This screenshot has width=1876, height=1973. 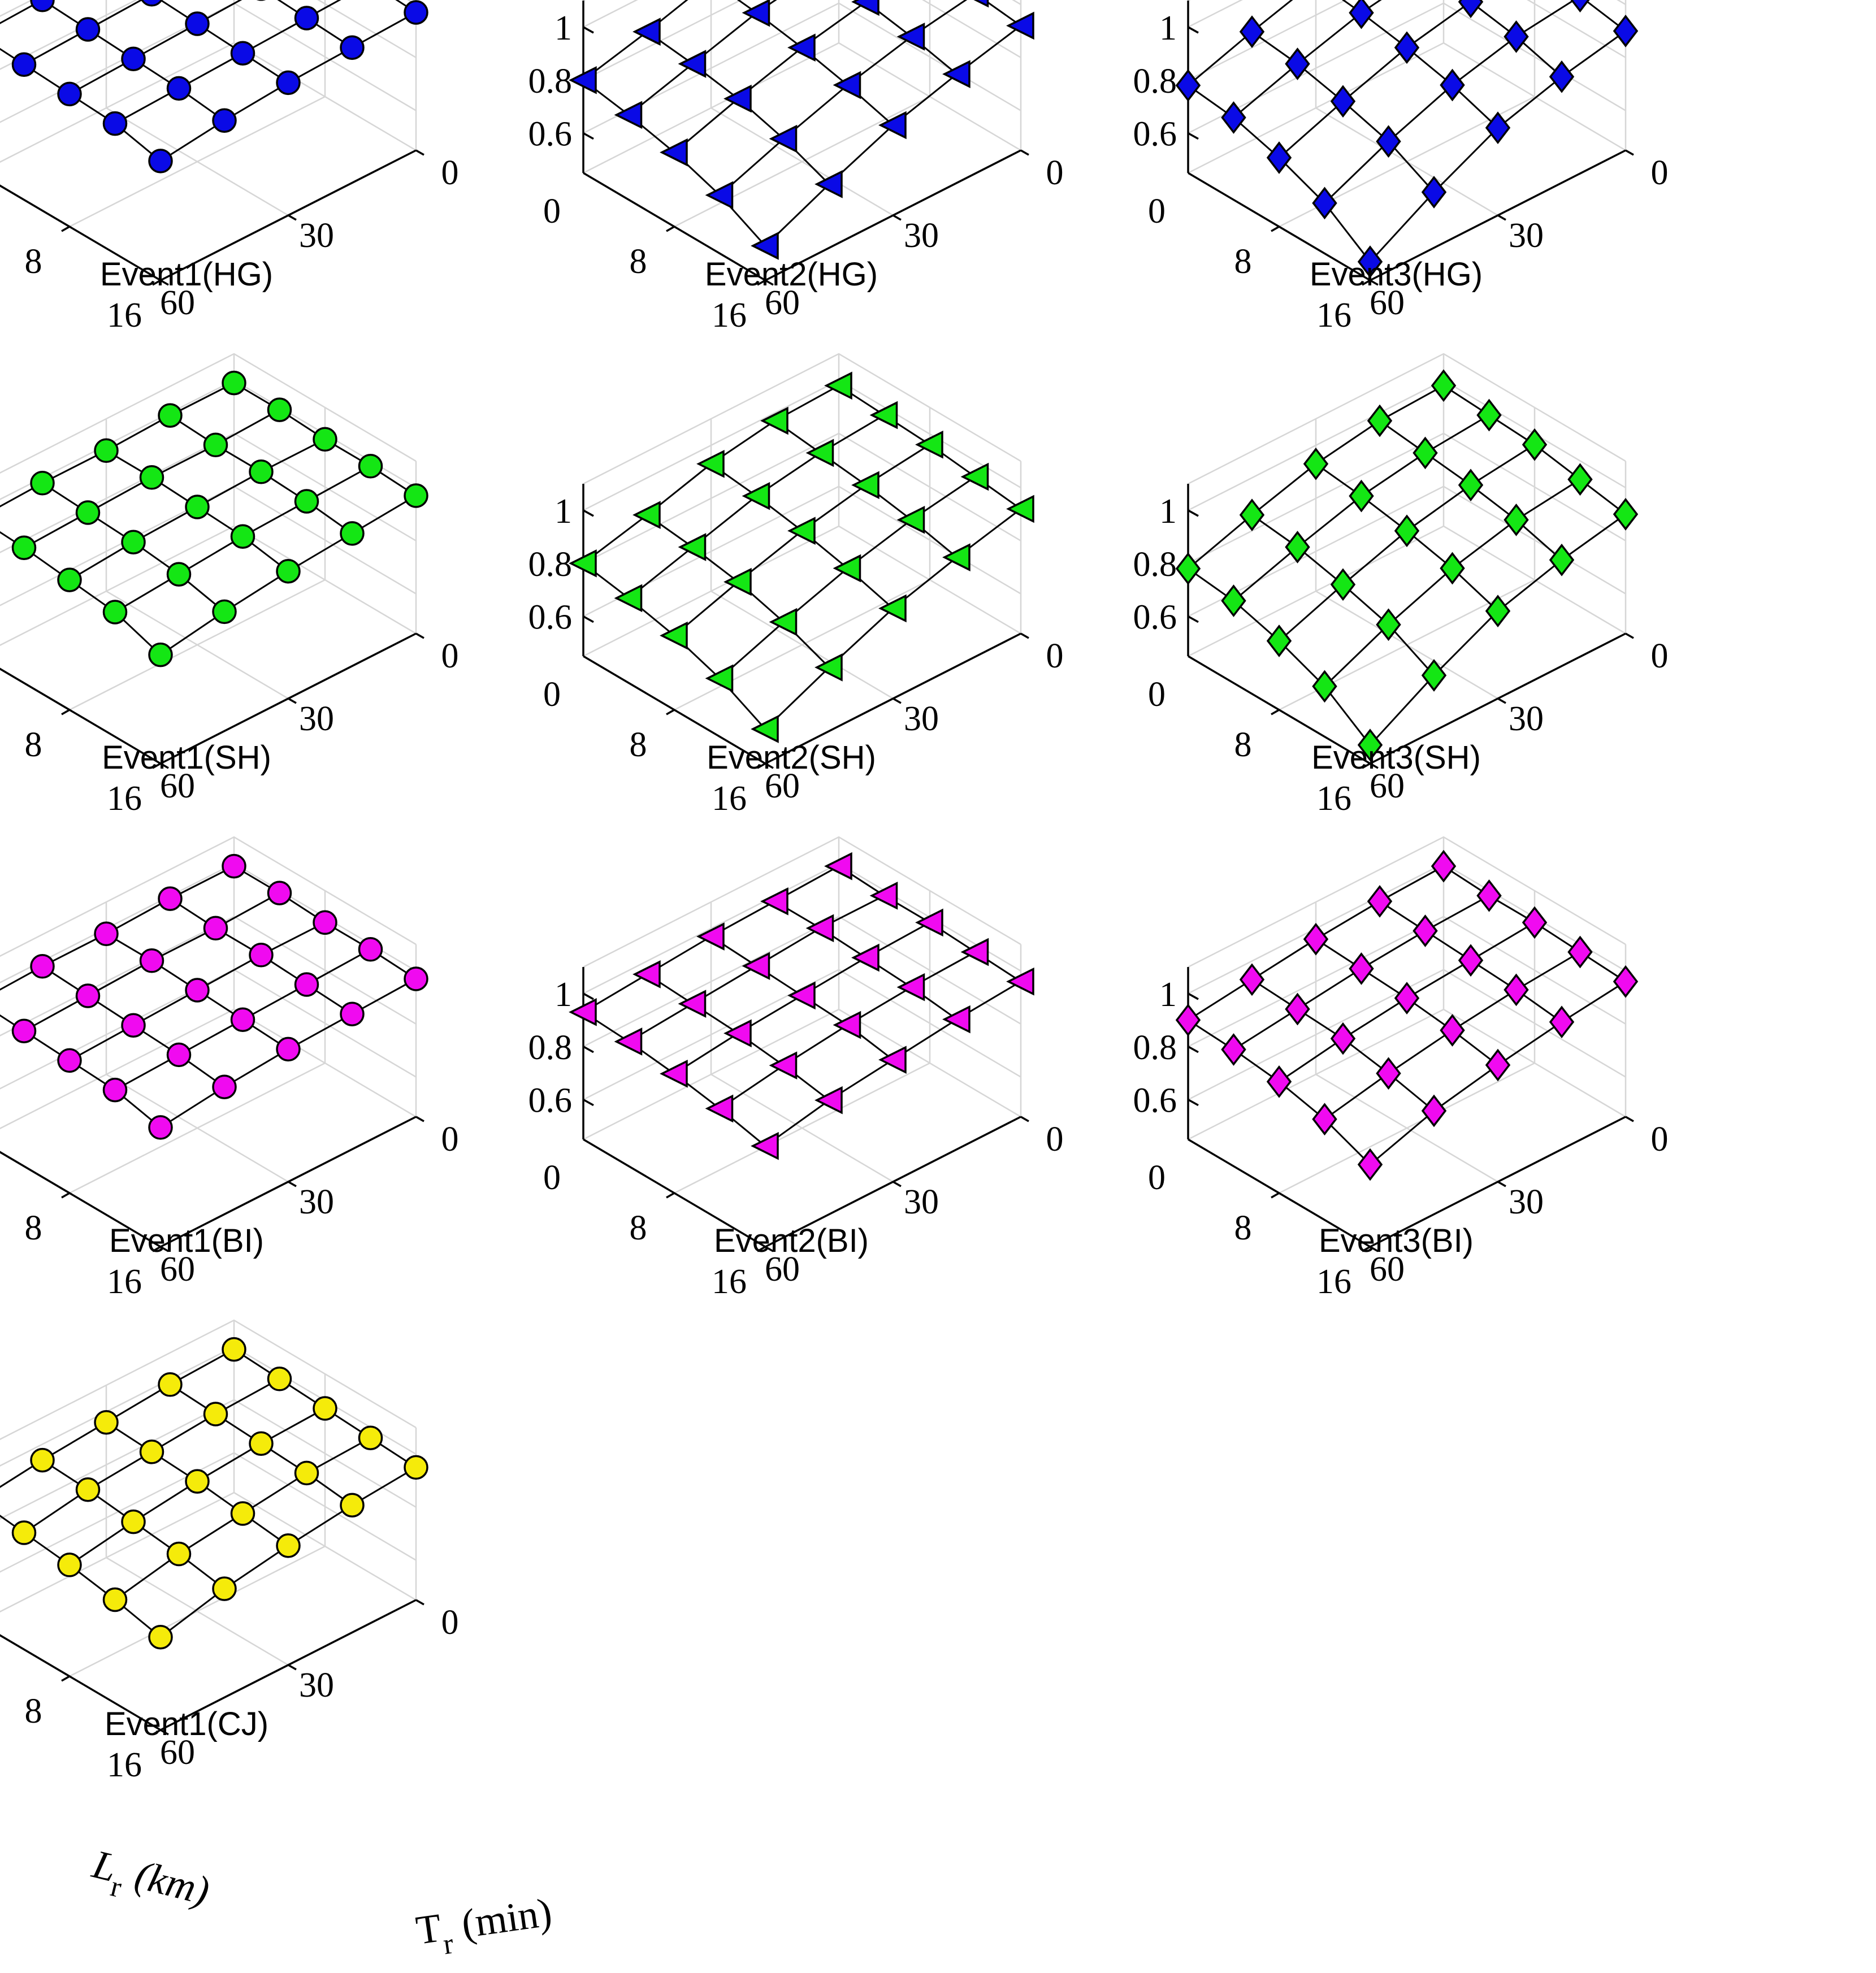 I want to click on t-axis-title-sub: r, so click(x=449, y=1944).